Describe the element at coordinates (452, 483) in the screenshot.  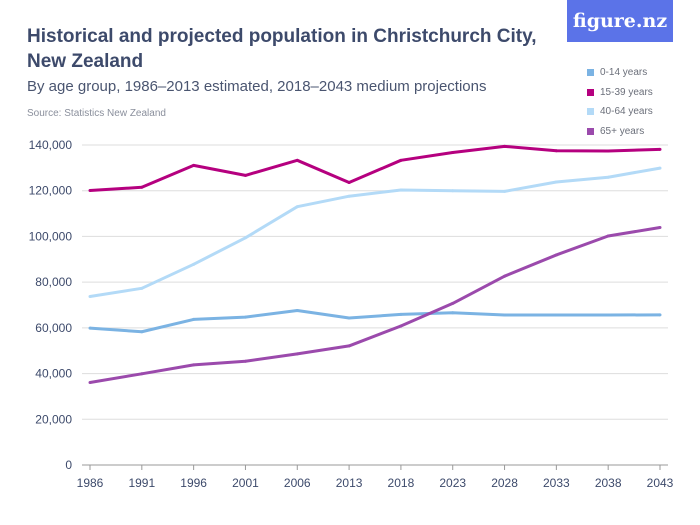
I see `x-tick-label: 2023` at that location.